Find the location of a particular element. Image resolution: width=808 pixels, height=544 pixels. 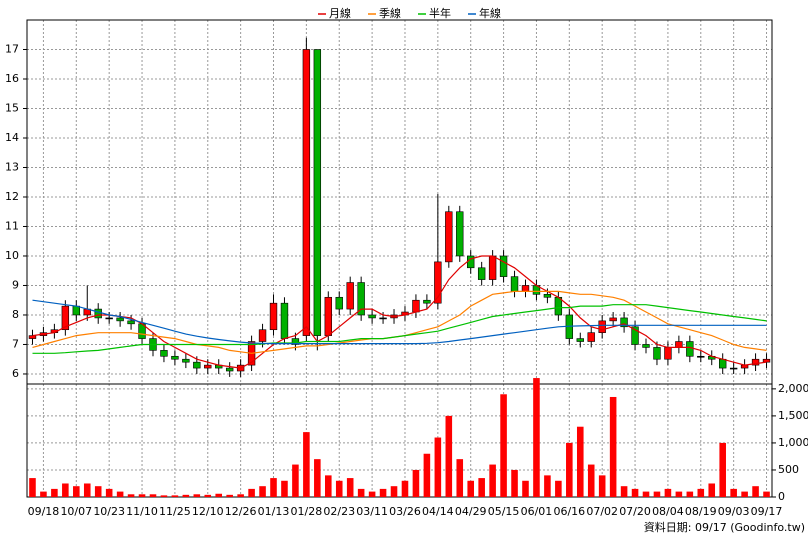

x-tick-label: 03/11 is located at coordinates (372, 511).